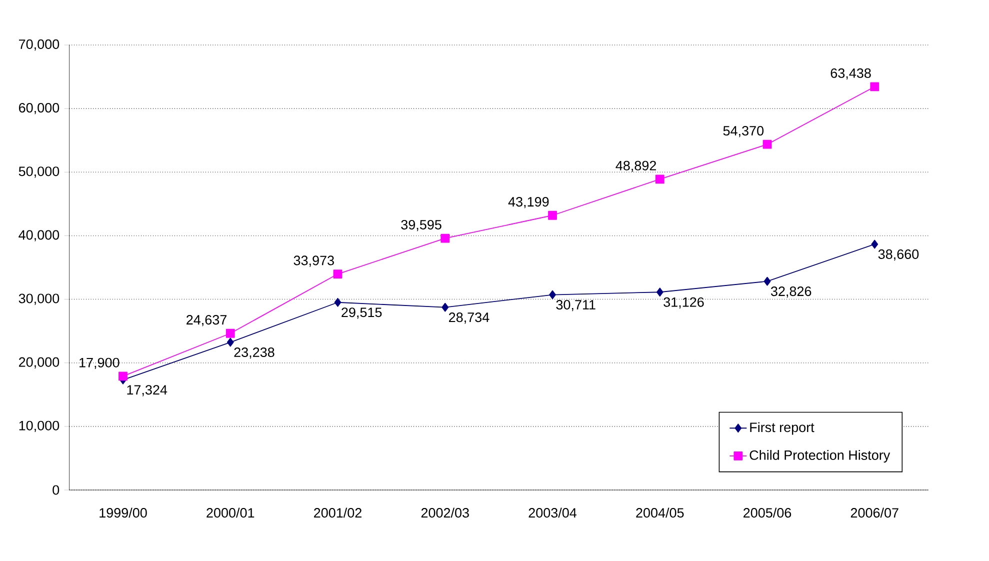 This screenshot has height=561, width=989. Describe the element at coordinates (39, 45) in the screenshot. I see `y-tick-label: 70,000` at that location.